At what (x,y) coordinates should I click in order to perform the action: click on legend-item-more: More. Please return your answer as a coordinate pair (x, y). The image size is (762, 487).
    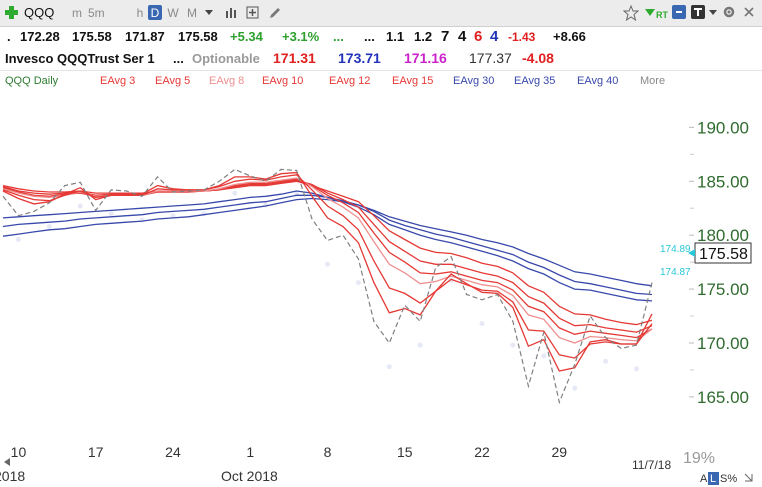
    Looking at the image, I should click on (653, 81).